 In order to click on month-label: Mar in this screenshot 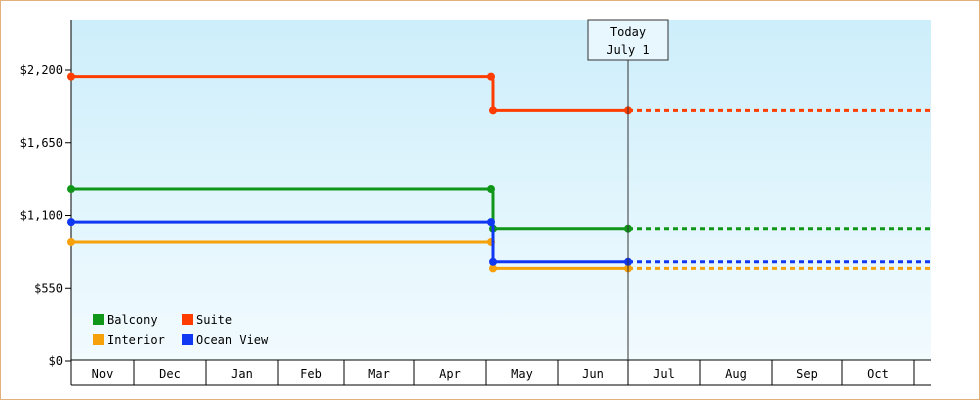, I will do `click(379, 374)`.